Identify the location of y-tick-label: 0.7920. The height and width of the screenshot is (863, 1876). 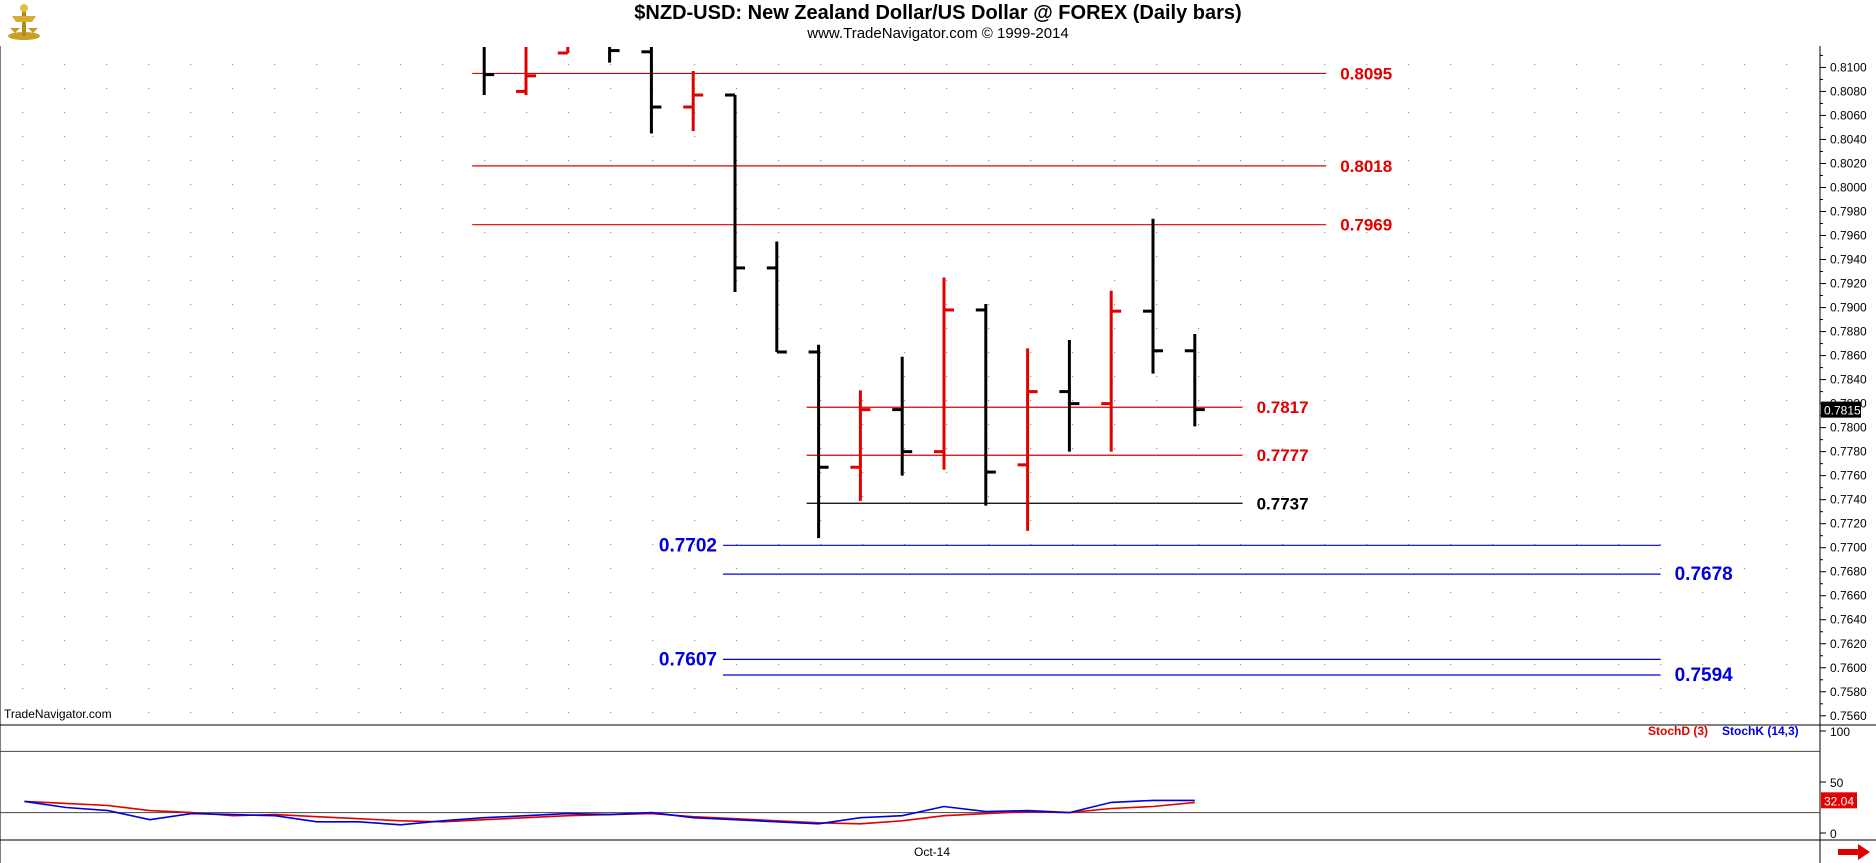
(1848, 284).